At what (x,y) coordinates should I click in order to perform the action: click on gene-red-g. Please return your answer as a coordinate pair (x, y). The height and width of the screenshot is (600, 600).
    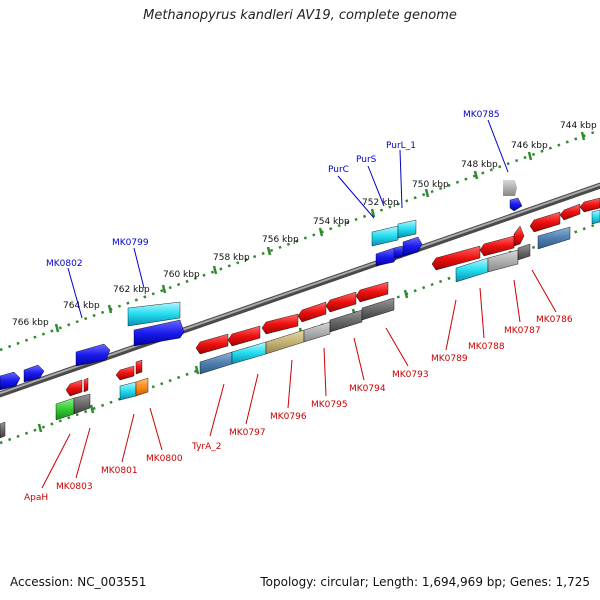
    Looking at the image, I should click on (312, 312).